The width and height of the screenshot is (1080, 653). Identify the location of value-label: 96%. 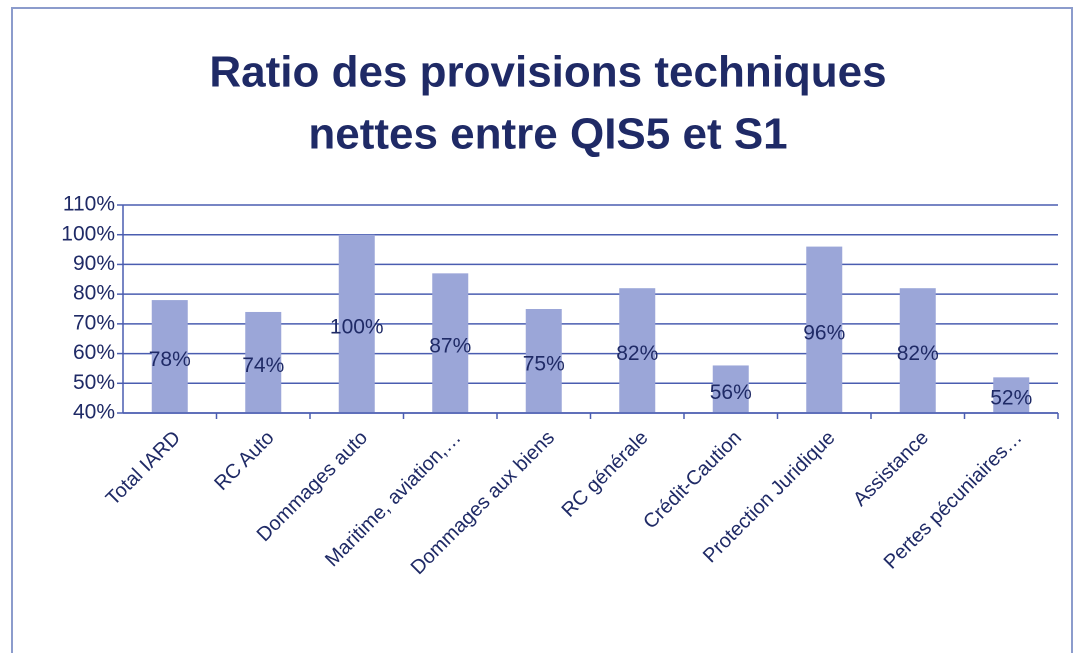
(824, 332).